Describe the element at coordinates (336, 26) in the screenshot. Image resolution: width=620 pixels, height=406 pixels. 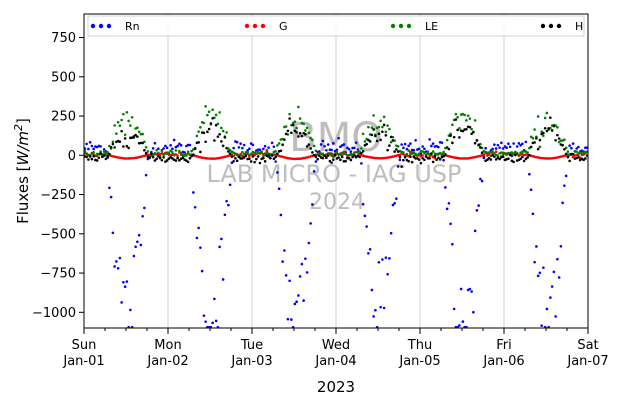
I see `legend: Rn G LE H` at that location.